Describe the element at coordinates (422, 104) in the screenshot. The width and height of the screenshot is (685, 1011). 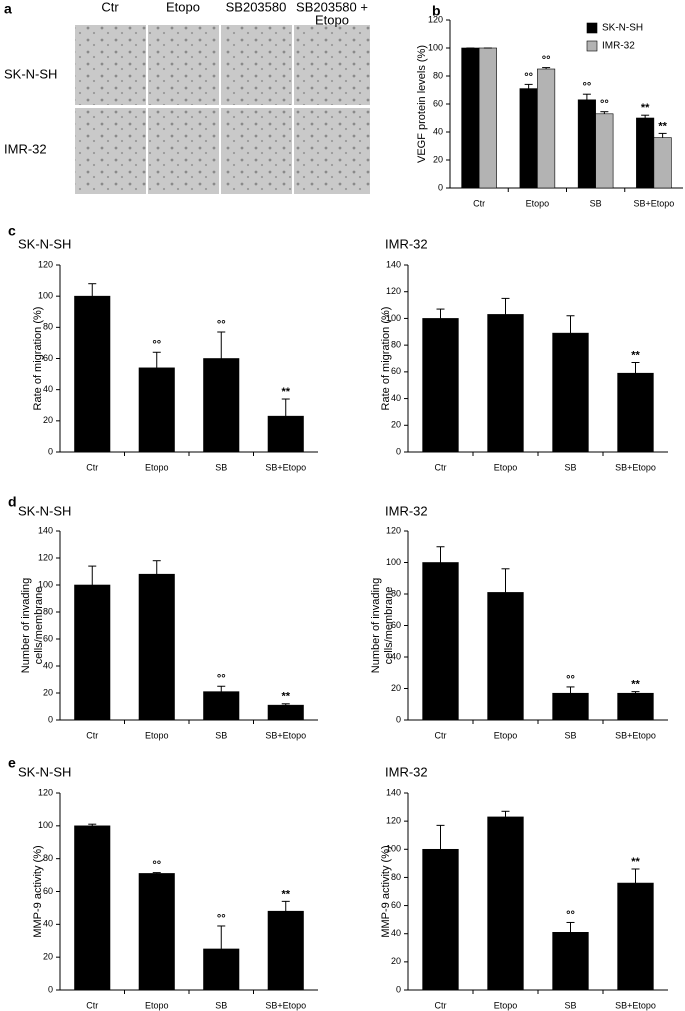
I see `y-axis-label: VEGF protein levels (%)` at that location.